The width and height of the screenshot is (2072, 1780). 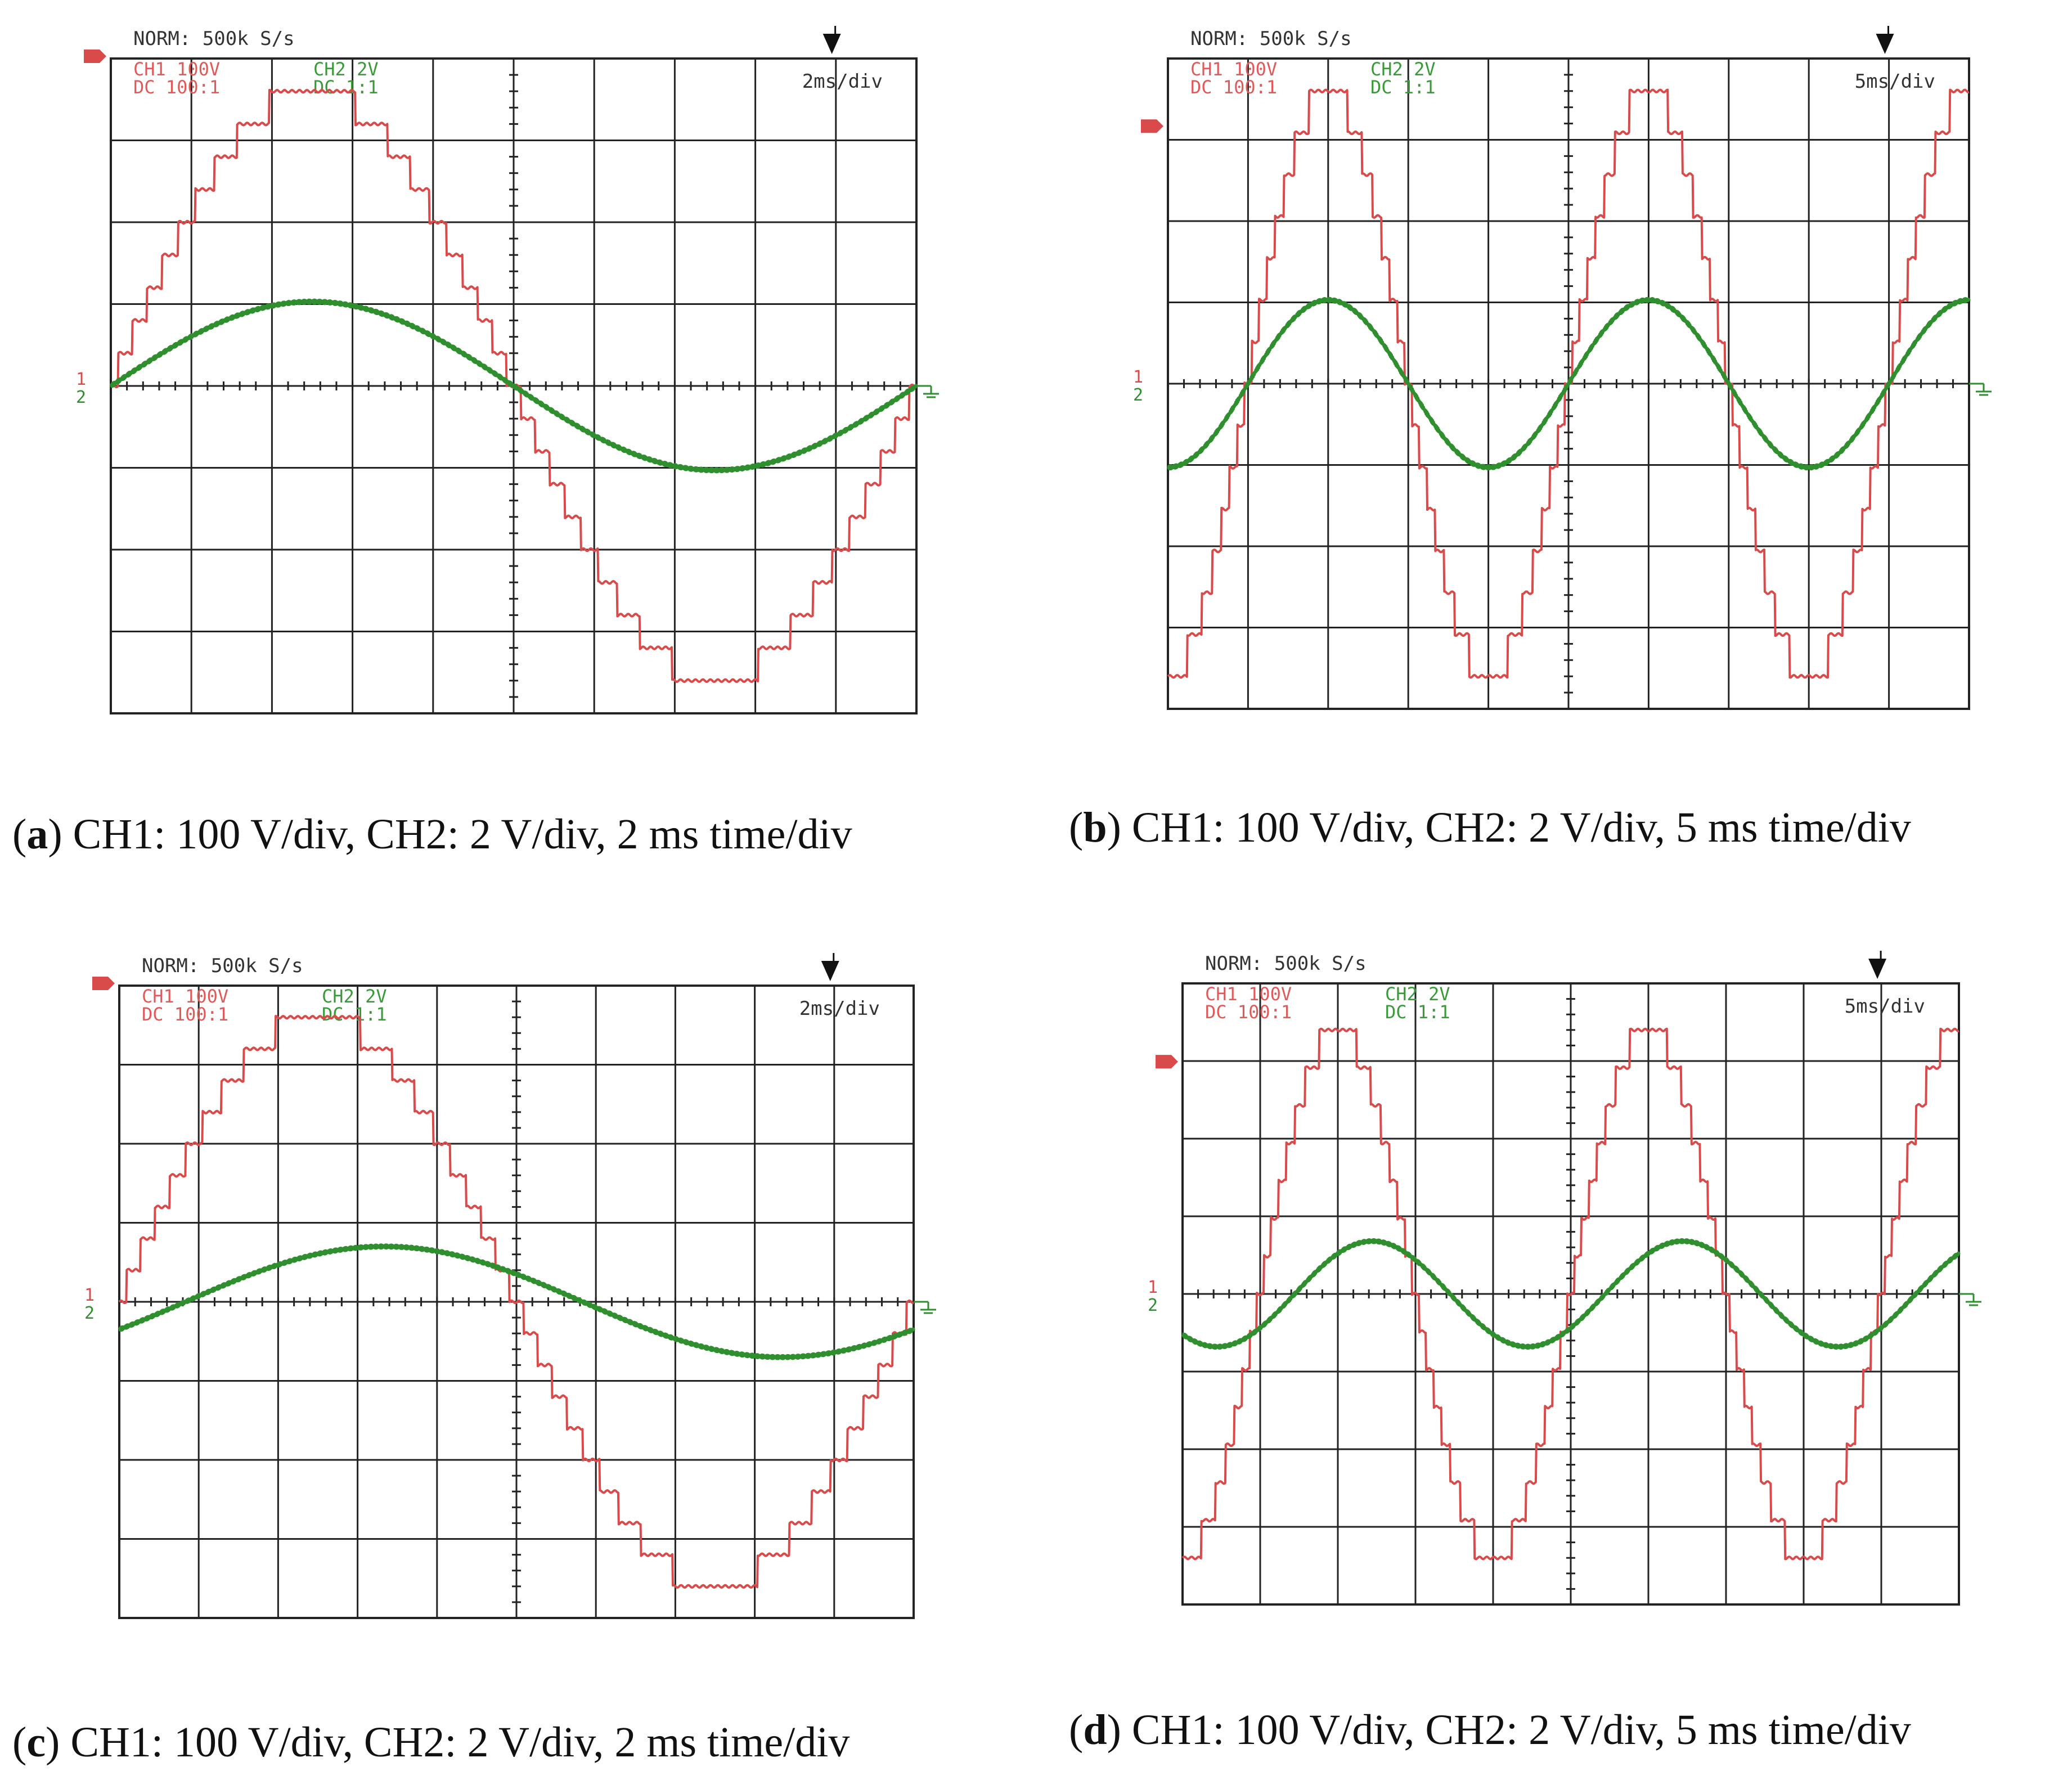 What do you see at coordinates (1095, 827) in the screenshot?
I see `caption-letter: b` at bounding box center [1095, 827].